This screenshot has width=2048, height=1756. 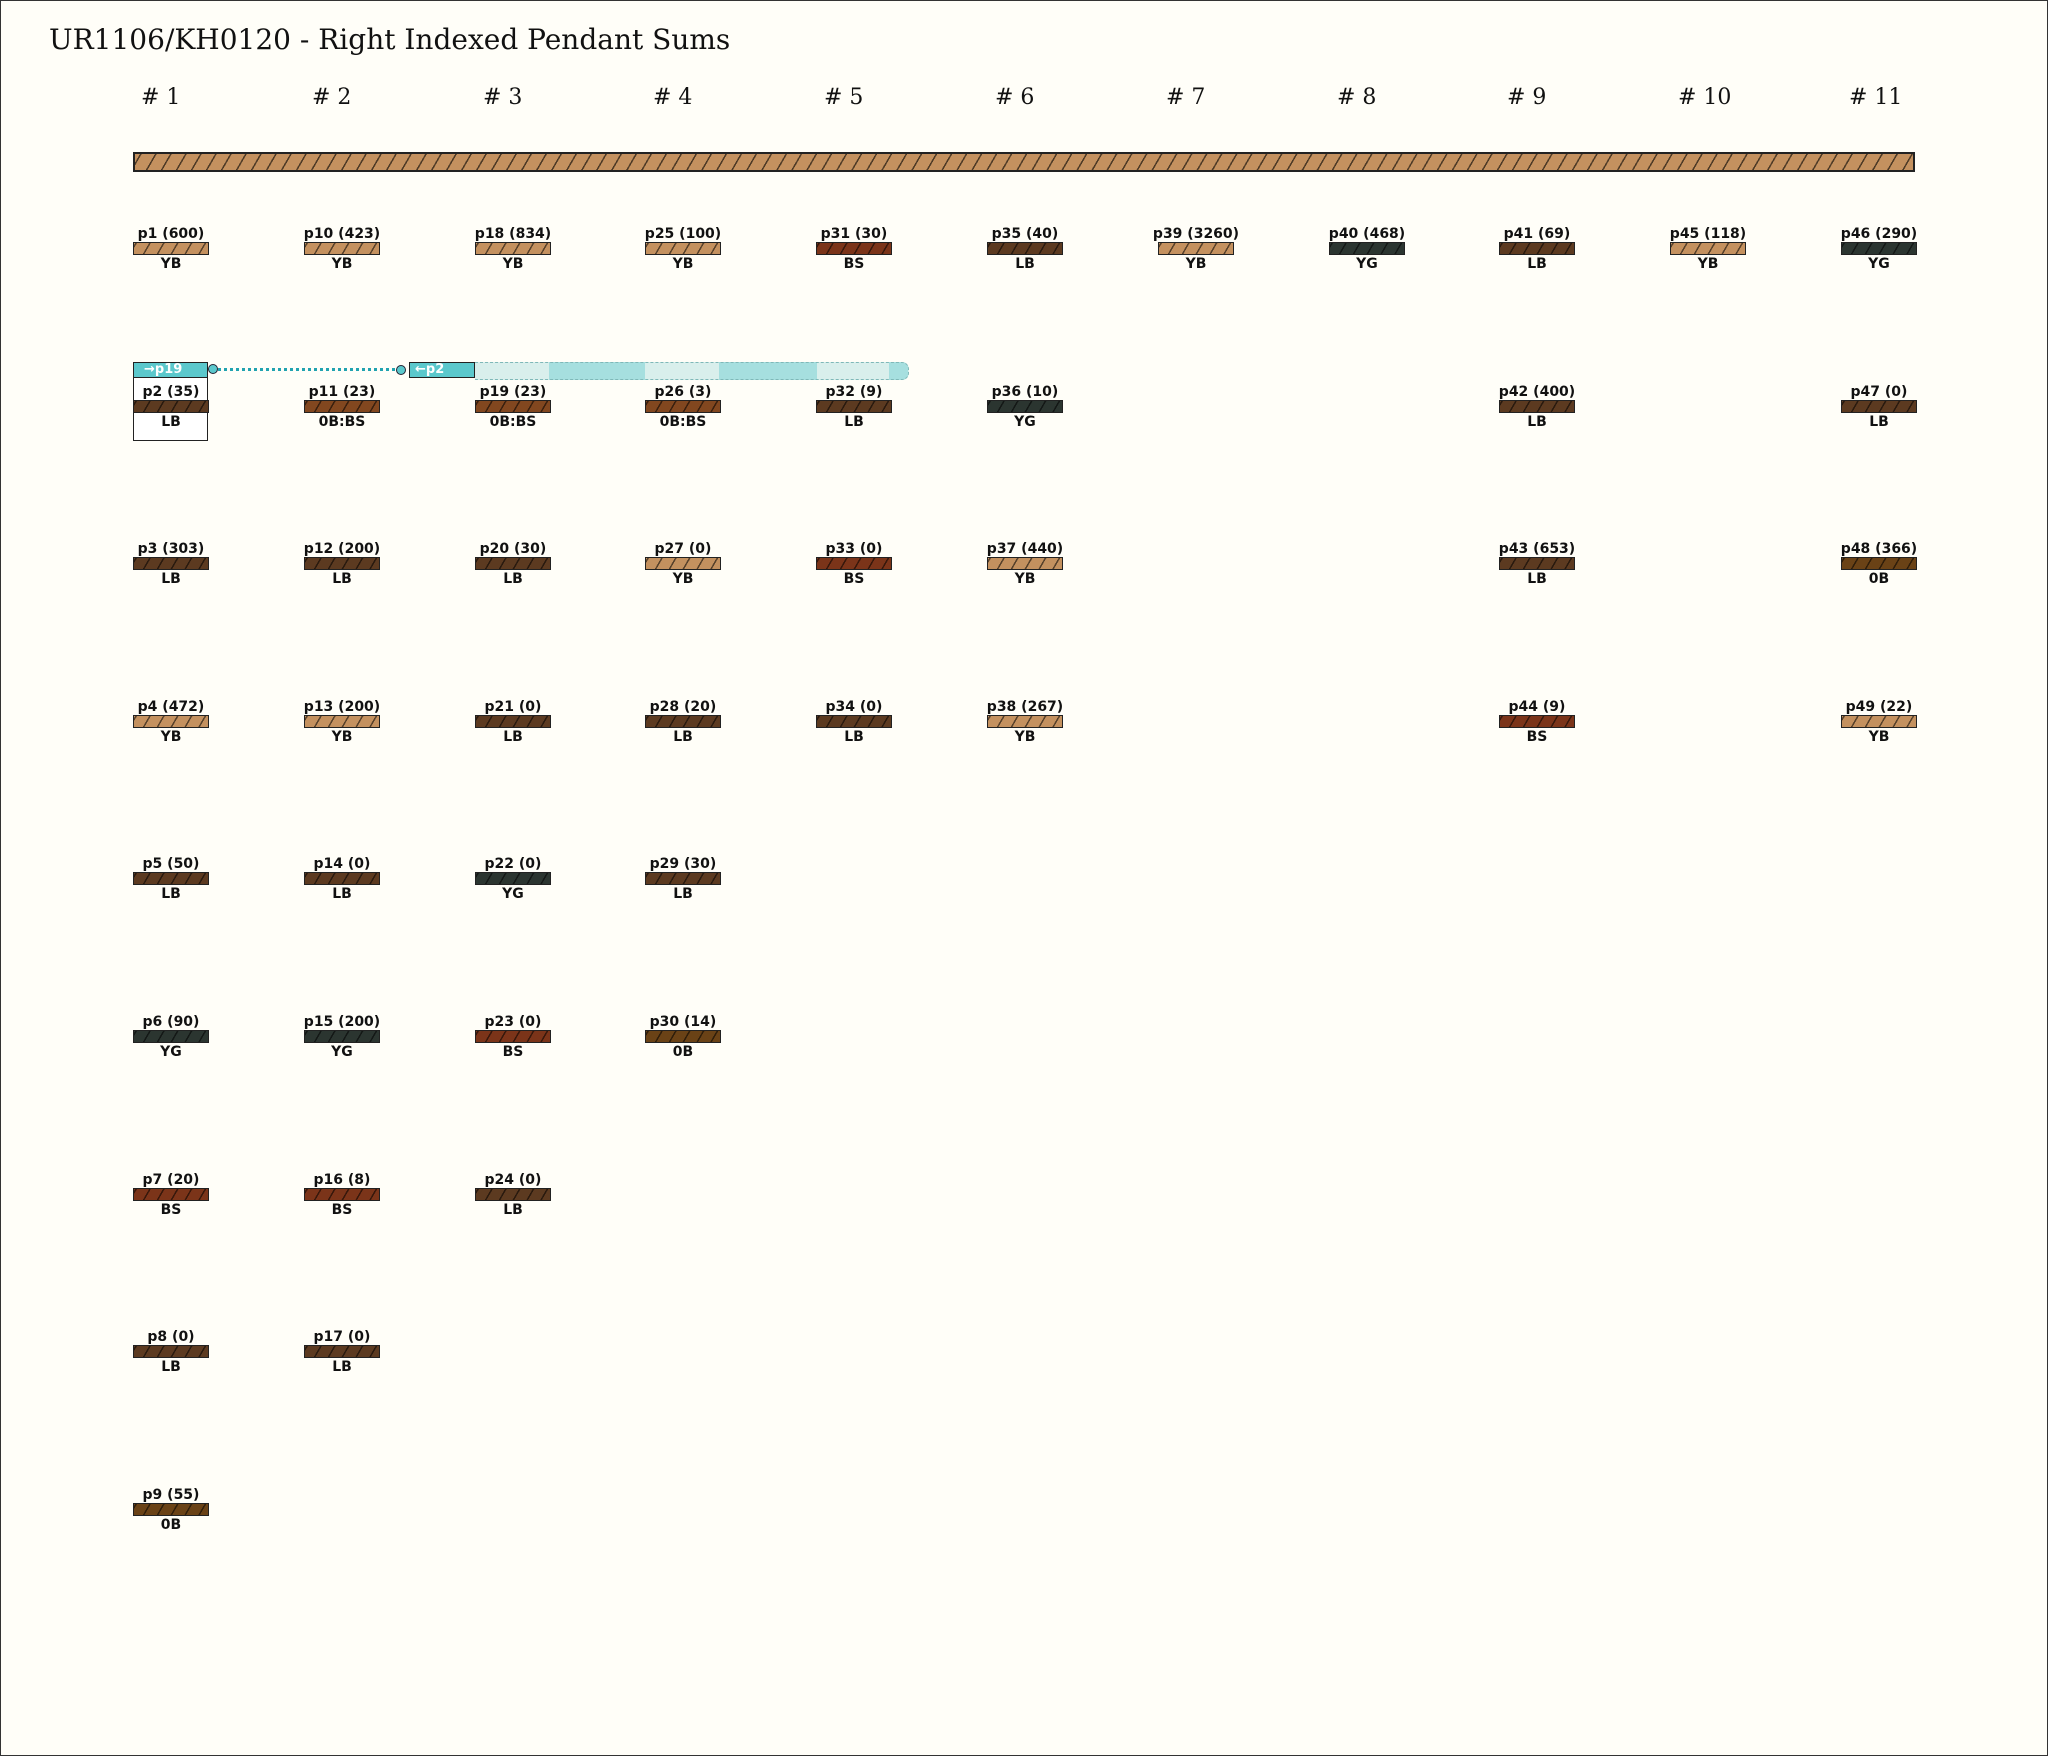 I want to click on column-header: # 8, so click(x=1357, y=97).